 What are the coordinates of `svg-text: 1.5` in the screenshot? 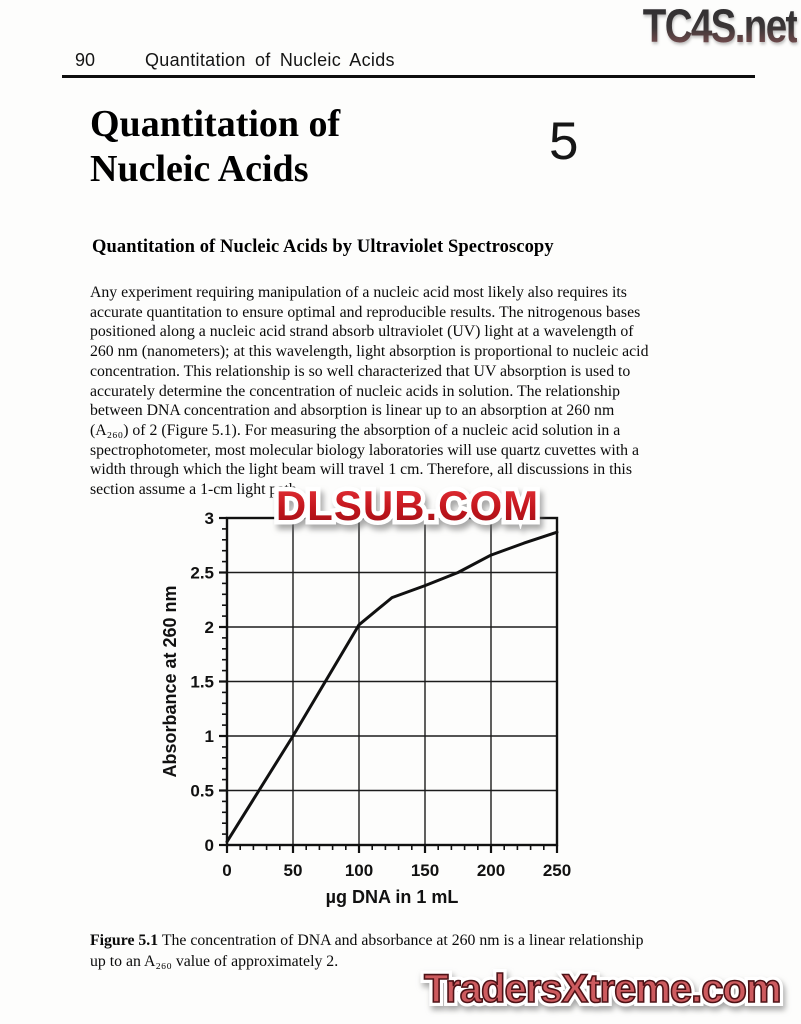 It's located at (202, 682).